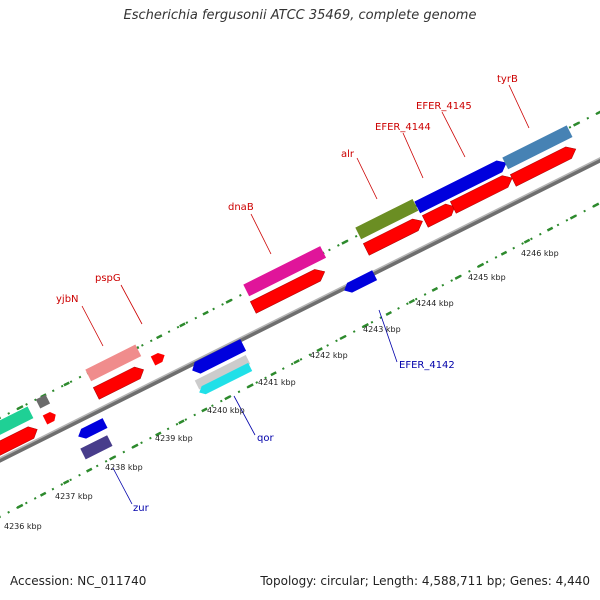  I want to click on gene-dnaB, so click(285, 271).